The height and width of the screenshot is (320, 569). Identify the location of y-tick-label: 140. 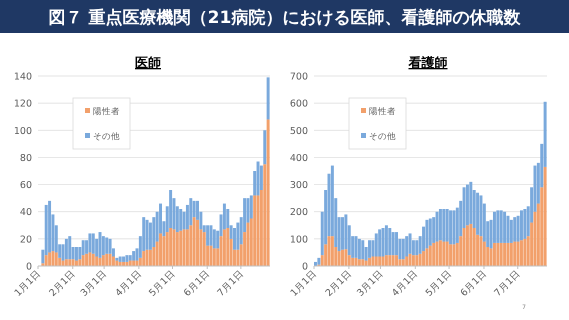
(23, 77).